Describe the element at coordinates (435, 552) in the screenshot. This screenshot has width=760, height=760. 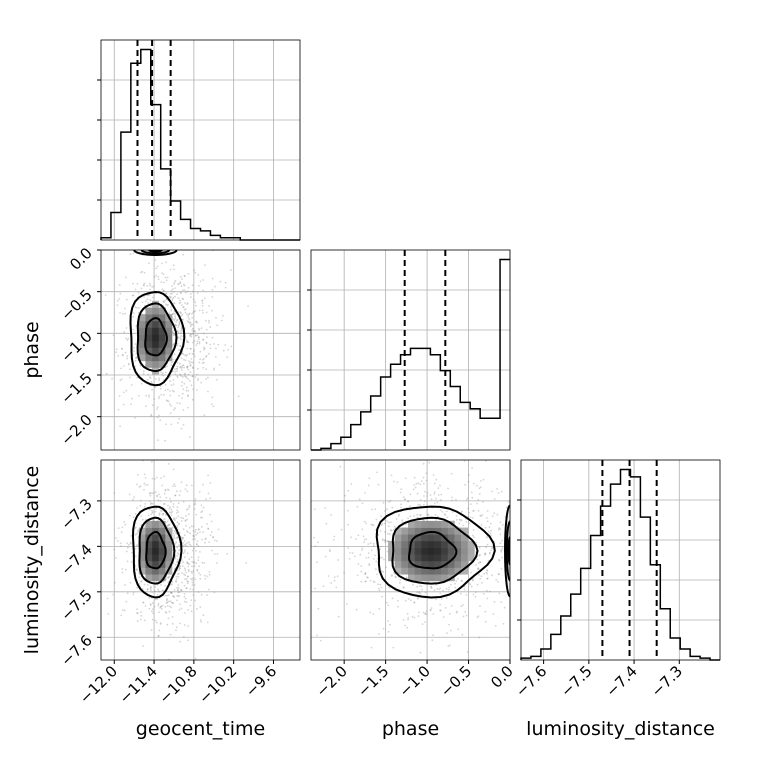
I see `contour-line` at that location.